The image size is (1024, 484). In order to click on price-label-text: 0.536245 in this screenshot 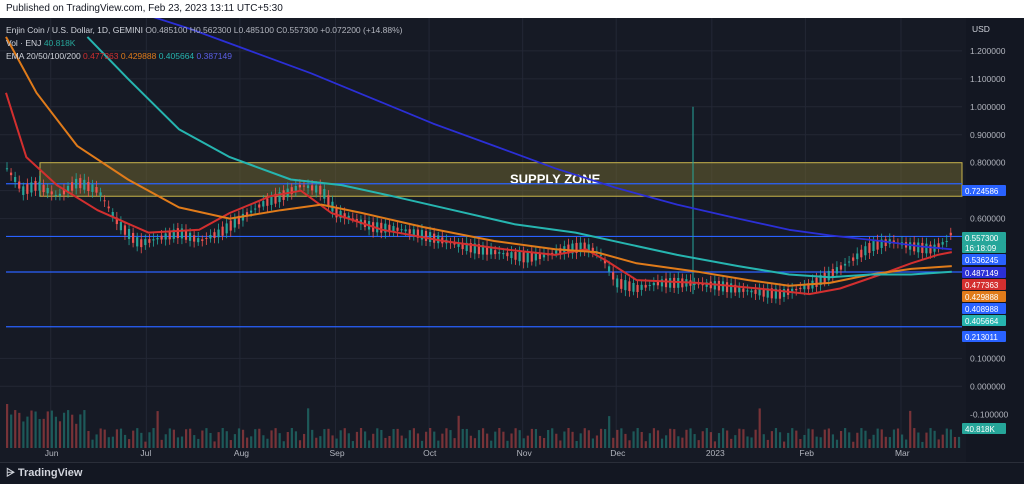, I will do `click(982, 260)`.